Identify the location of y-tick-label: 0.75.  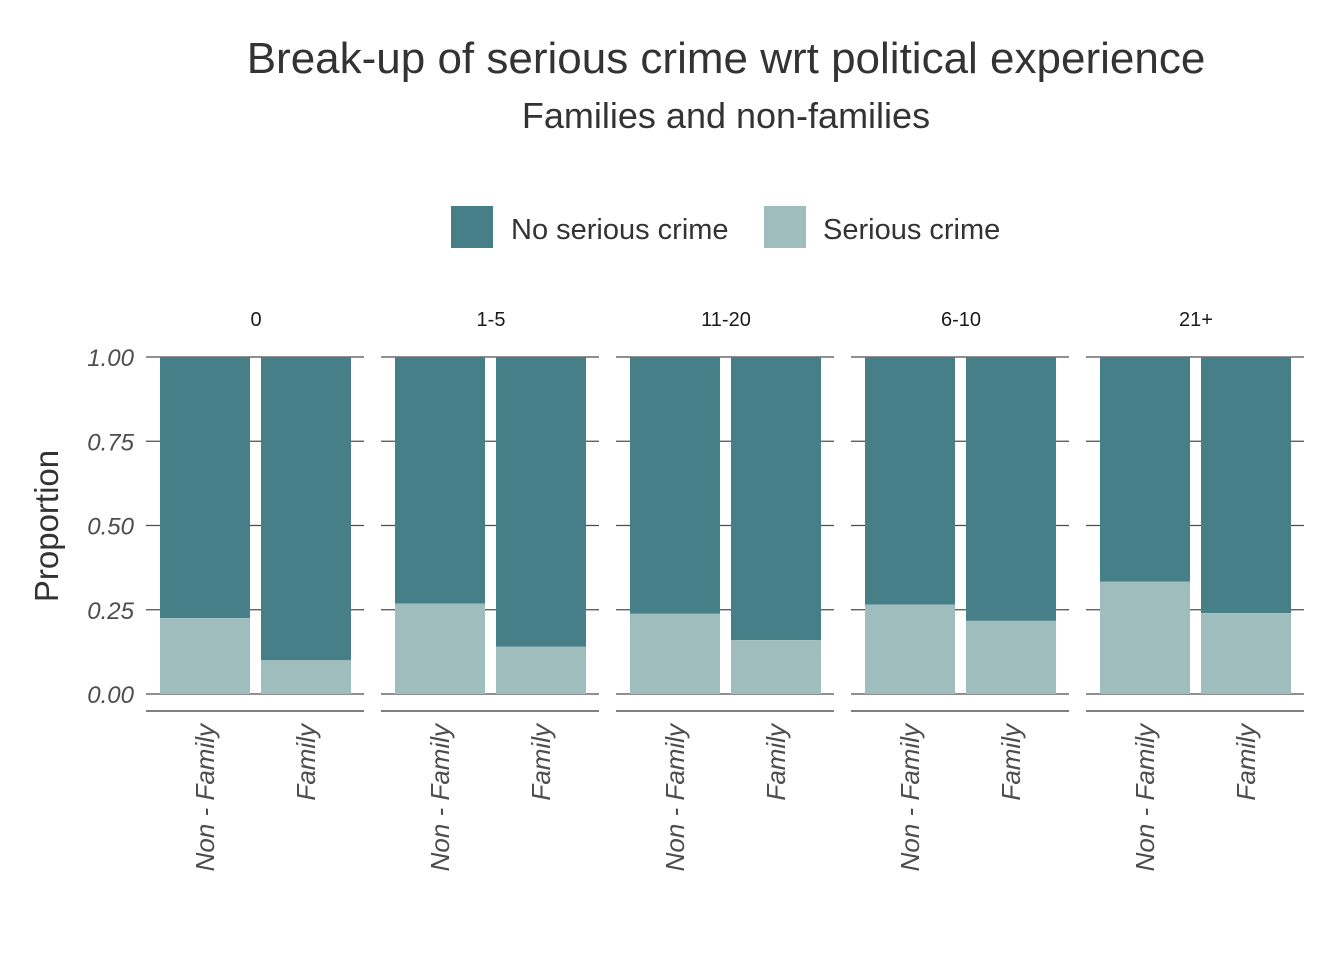
(110, 442).